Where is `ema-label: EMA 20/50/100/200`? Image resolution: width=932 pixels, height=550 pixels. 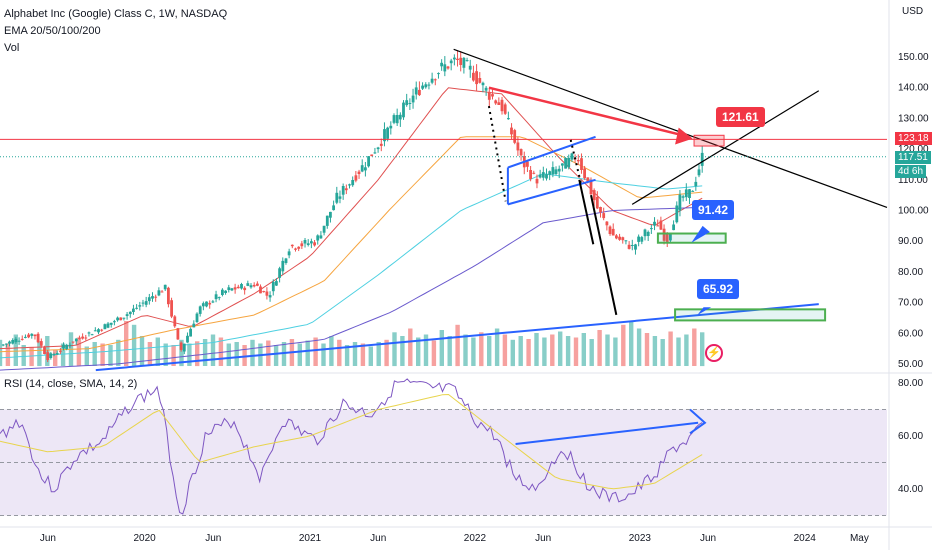
ema-label: EMA 20/50/100/200 is located at coordinates (52, 31).